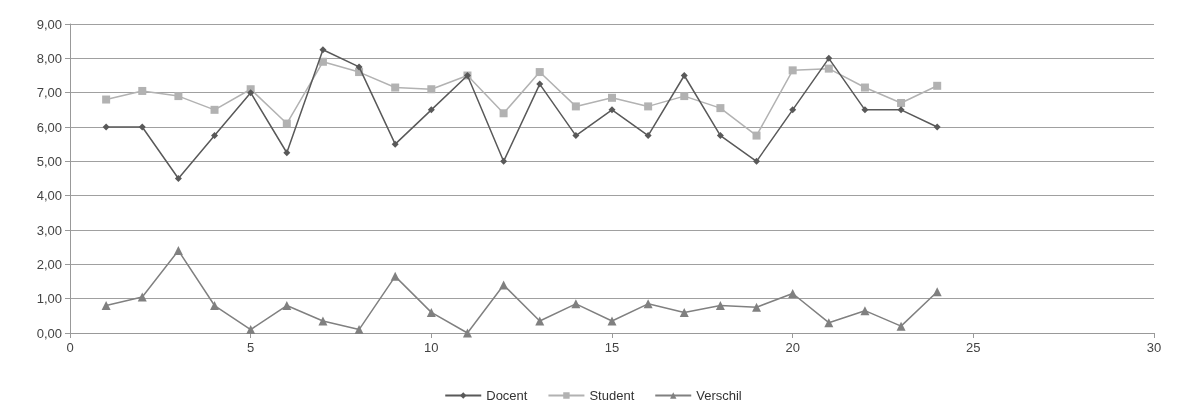 This screenshot has height=419, width=1186. Describe the element at coordinates (49, 24) in the screenshot. I see `y-tick-label: 9,00` at that location.